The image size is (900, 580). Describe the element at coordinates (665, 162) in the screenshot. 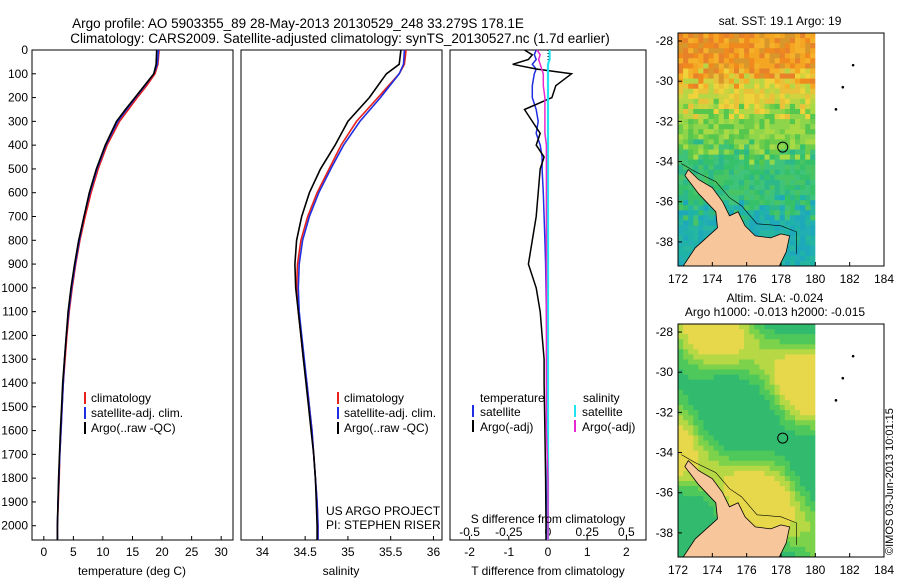

I see `lat-tick-label: -34` at that location.